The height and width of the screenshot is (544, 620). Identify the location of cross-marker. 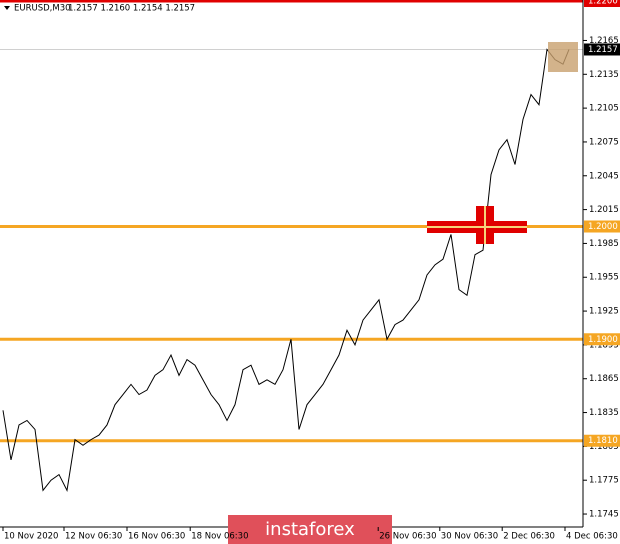
(477, 225).